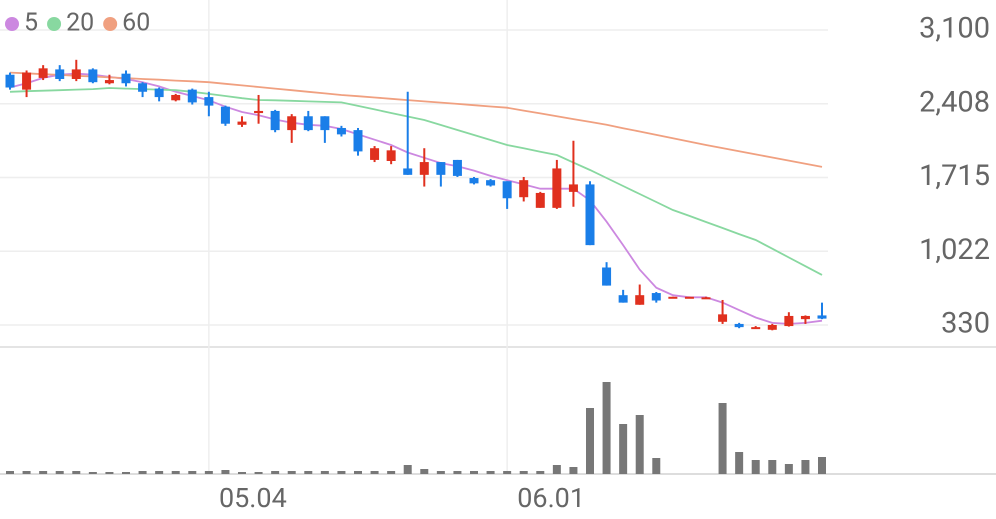 The image size is (996, 519). I want to click on legend-label: 60, so click(136, 23).